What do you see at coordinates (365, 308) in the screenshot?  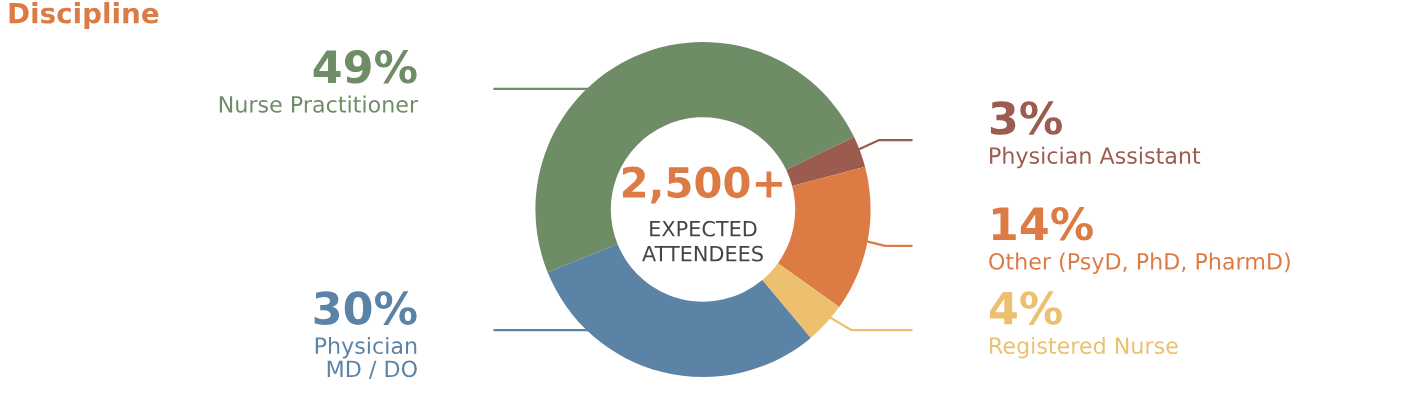 I see `data-label: 30%` at bounding box center [365, 308].